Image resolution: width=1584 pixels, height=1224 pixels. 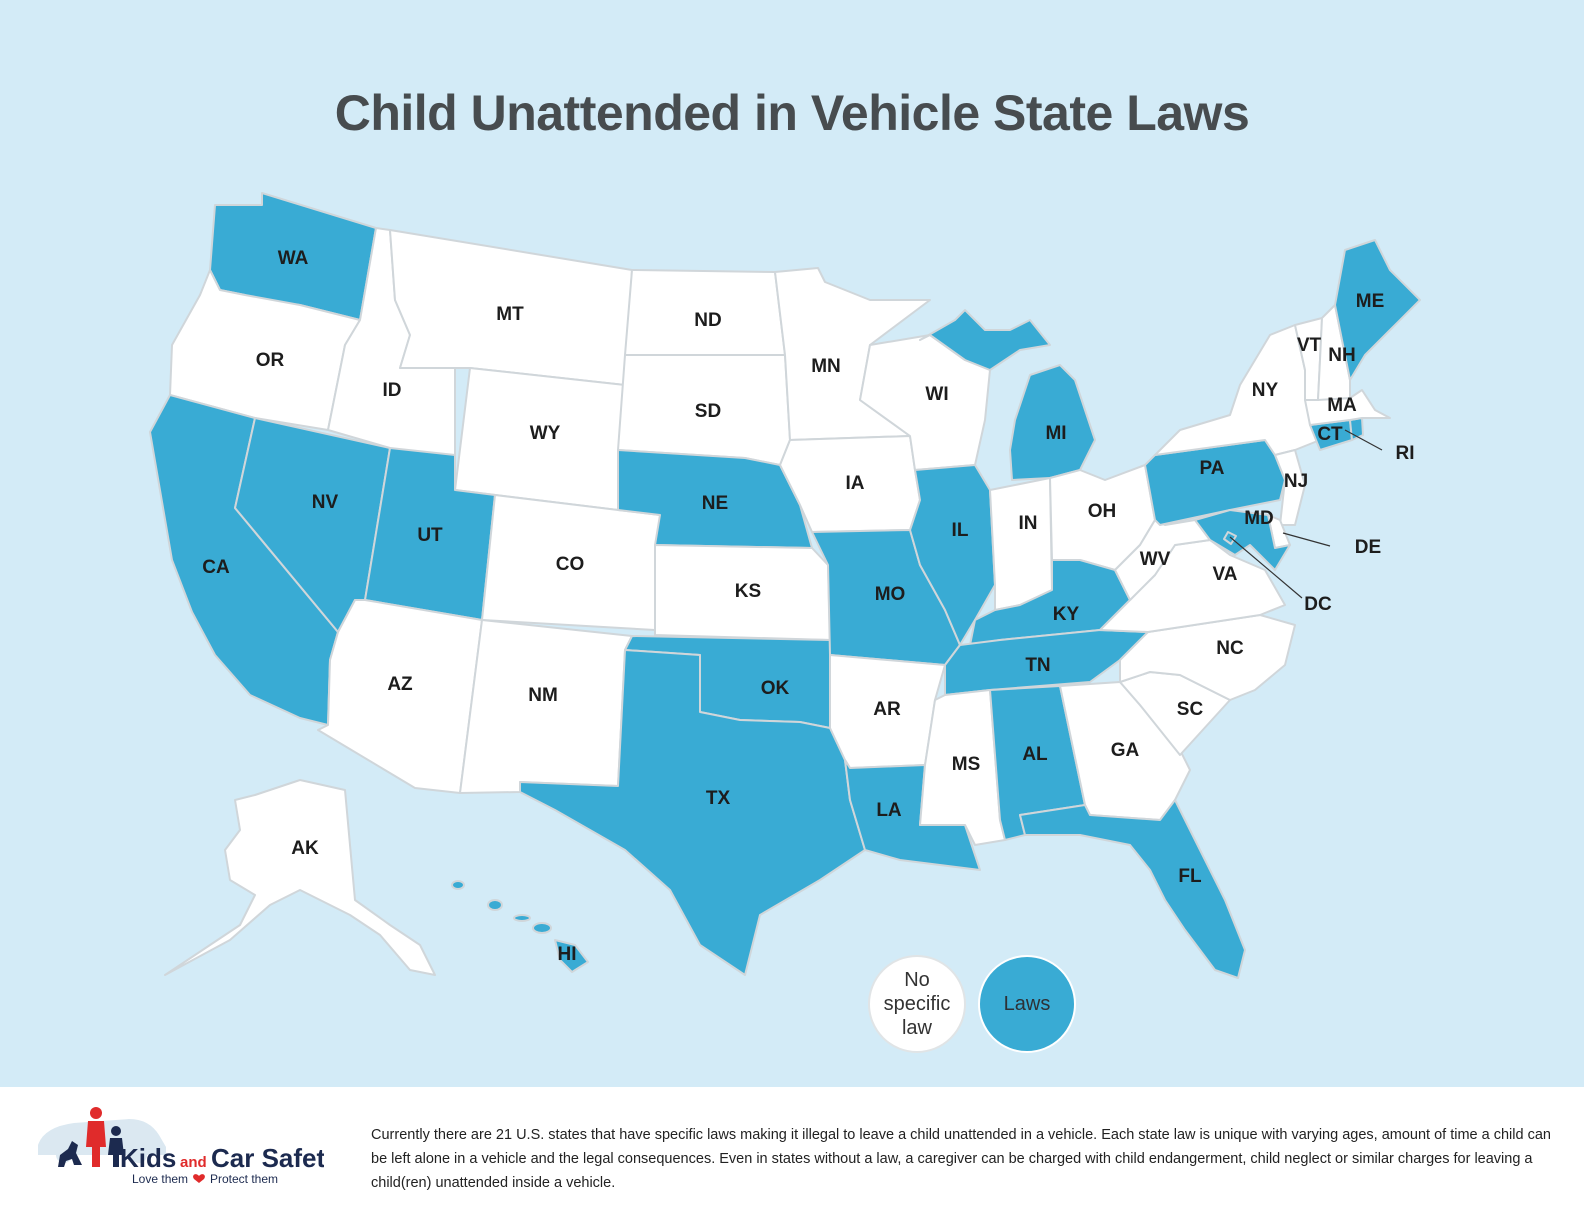 I want to click on state-label-IL: IL, so click(x=960, y=530).